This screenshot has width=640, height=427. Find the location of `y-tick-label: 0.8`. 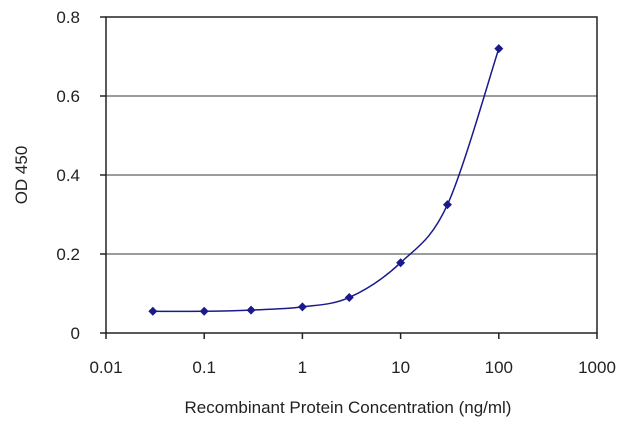

y-tick-label: 0.8 is located at coordinates (68, 17).